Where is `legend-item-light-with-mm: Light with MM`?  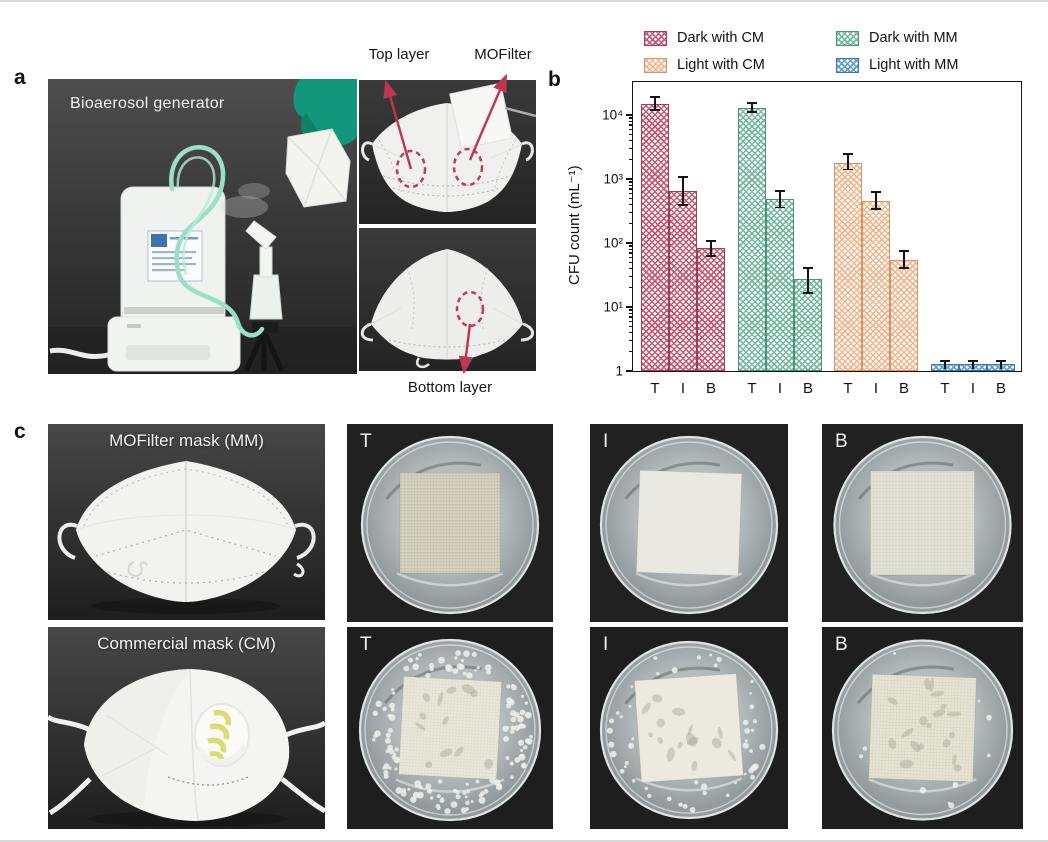 legend-item-light-with-mm: Light with MM is located at coordinates (897, 65).